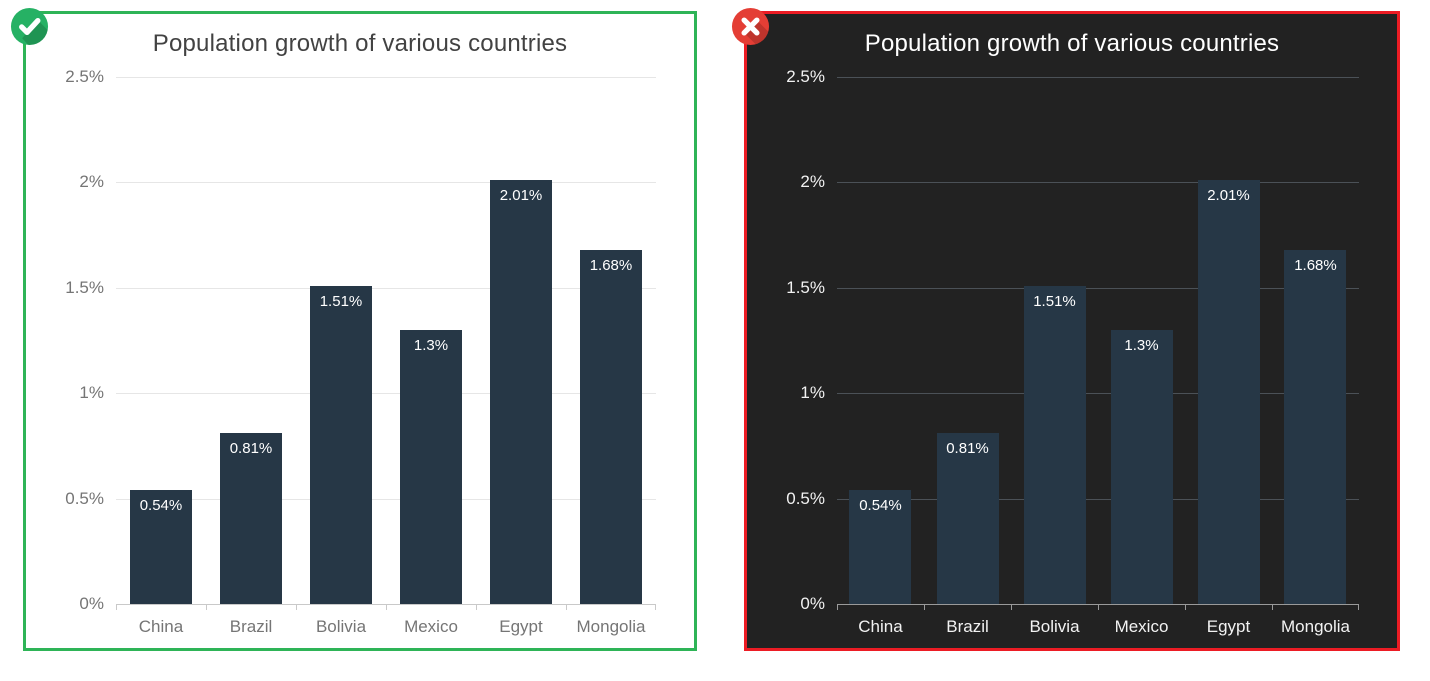 This screenshot has width=1430, height=681. What do you see at coordinates (29, 26) in the screenshot?
I see `check-icon` at bounding box center [29, 26].